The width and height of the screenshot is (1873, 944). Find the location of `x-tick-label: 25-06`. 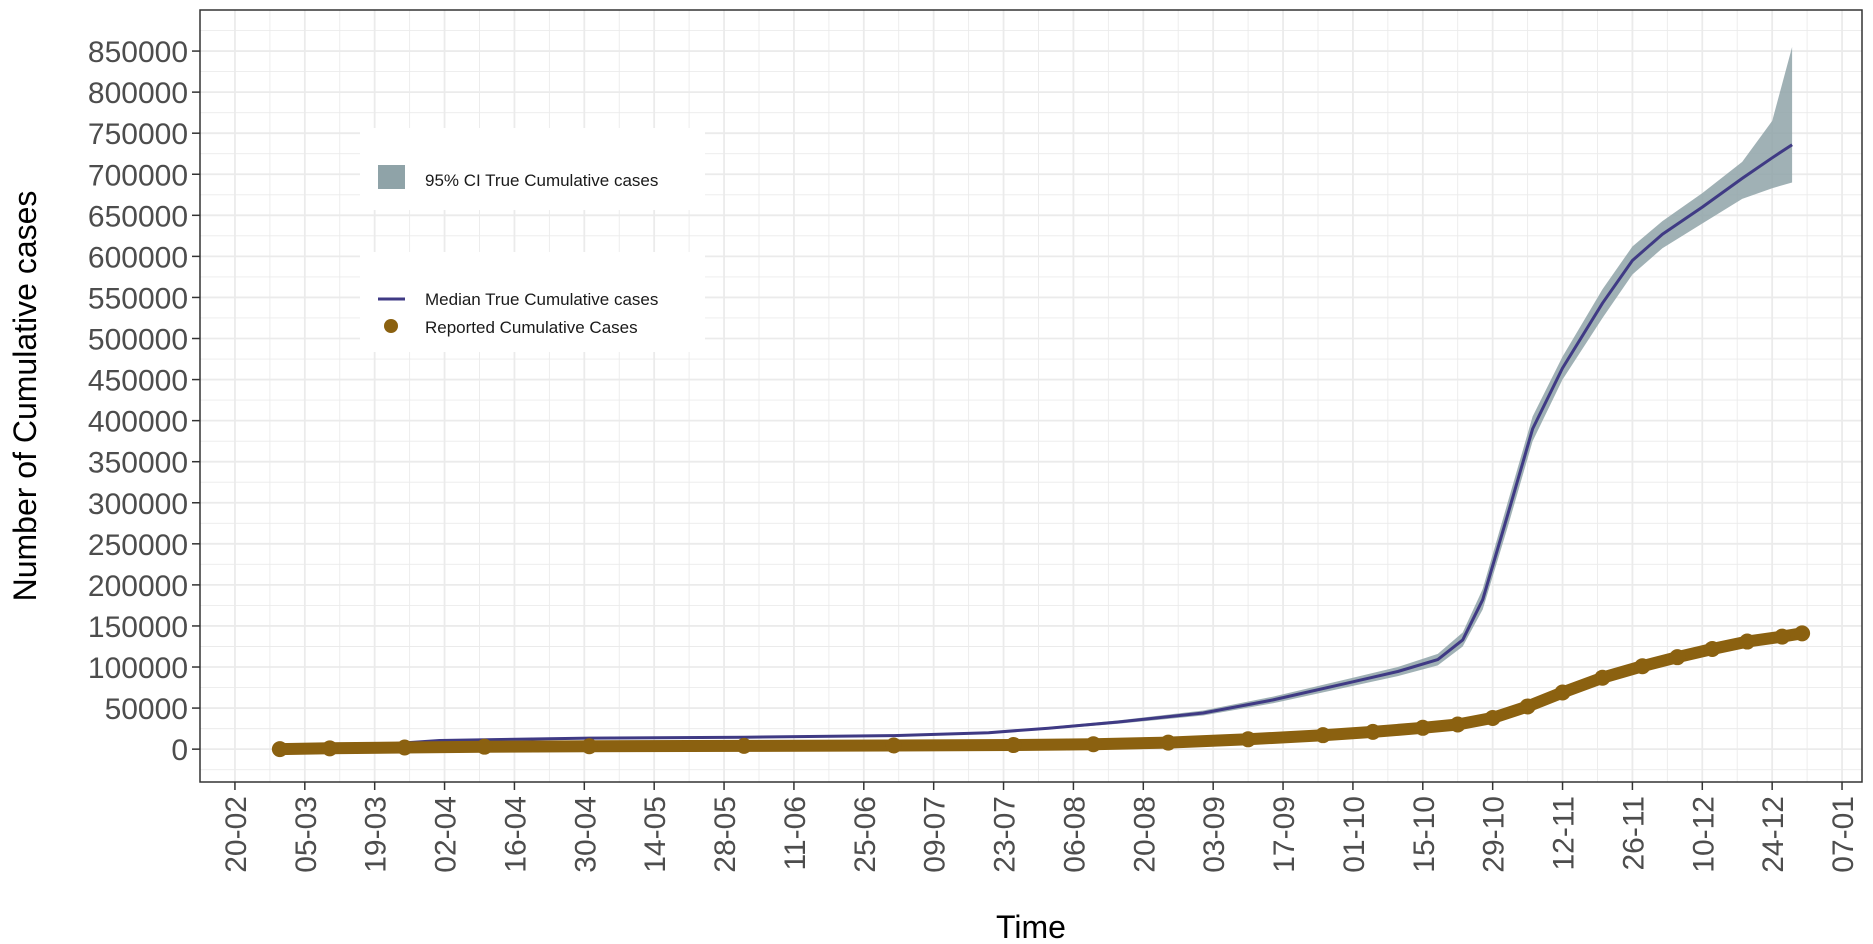

x-tick-label: 25-06 is located at coordinates (865, 834).